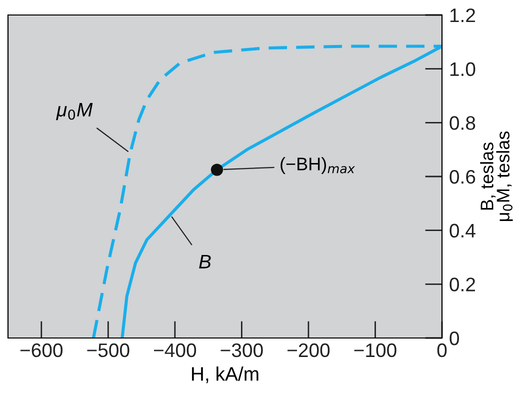  I want to click on y-tick-label: 0.8, so click(463, 123).